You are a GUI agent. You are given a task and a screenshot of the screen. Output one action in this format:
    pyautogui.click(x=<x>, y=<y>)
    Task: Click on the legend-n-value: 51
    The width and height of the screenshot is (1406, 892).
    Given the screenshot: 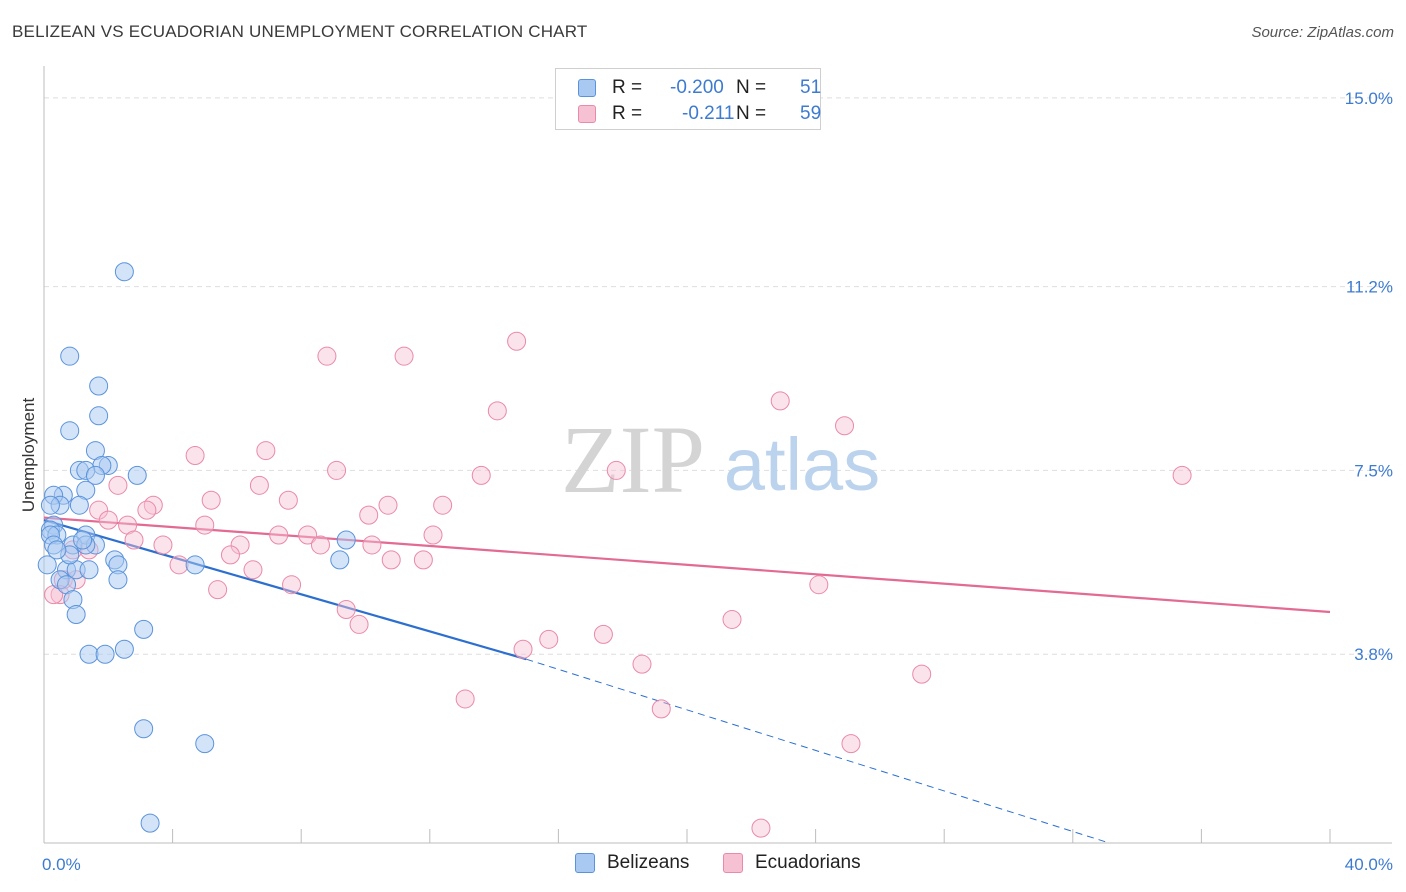 What is the action you would take?
    pyautogui.click(x=811, y=87)
    